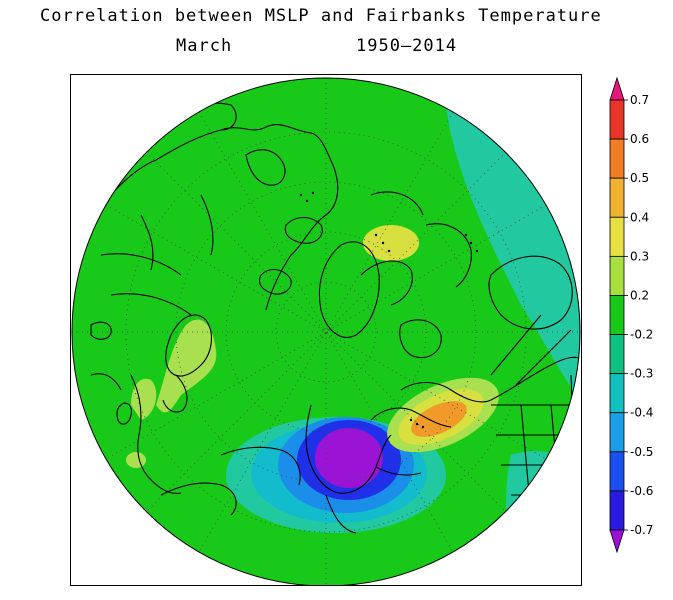  I want to click on field-teal-lower-right, so click(540, 518).